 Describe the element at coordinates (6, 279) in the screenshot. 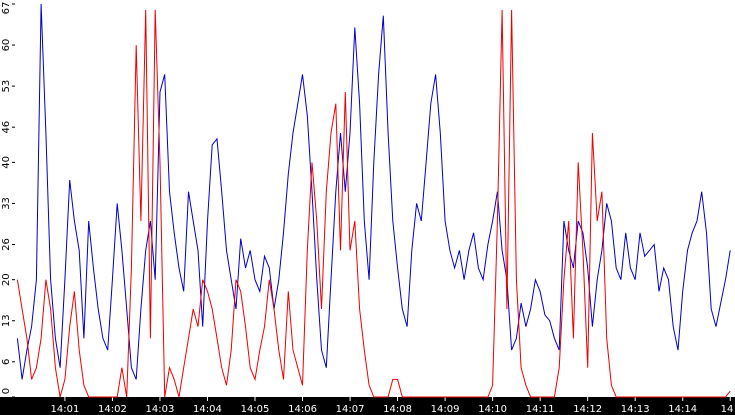

I see `y-tick-label: 20` at that location.